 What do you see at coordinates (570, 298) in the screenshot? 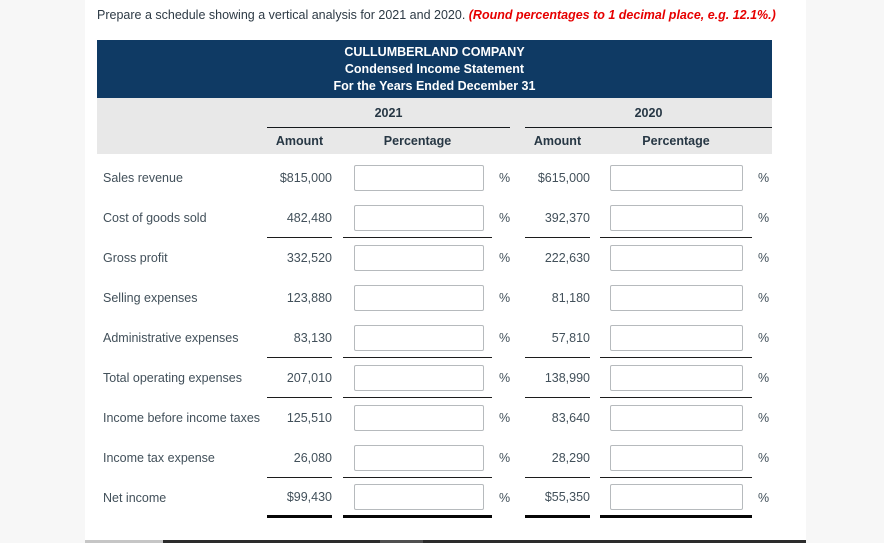
I see `amount-2020: 81,180` at bounding box center [570, 298].